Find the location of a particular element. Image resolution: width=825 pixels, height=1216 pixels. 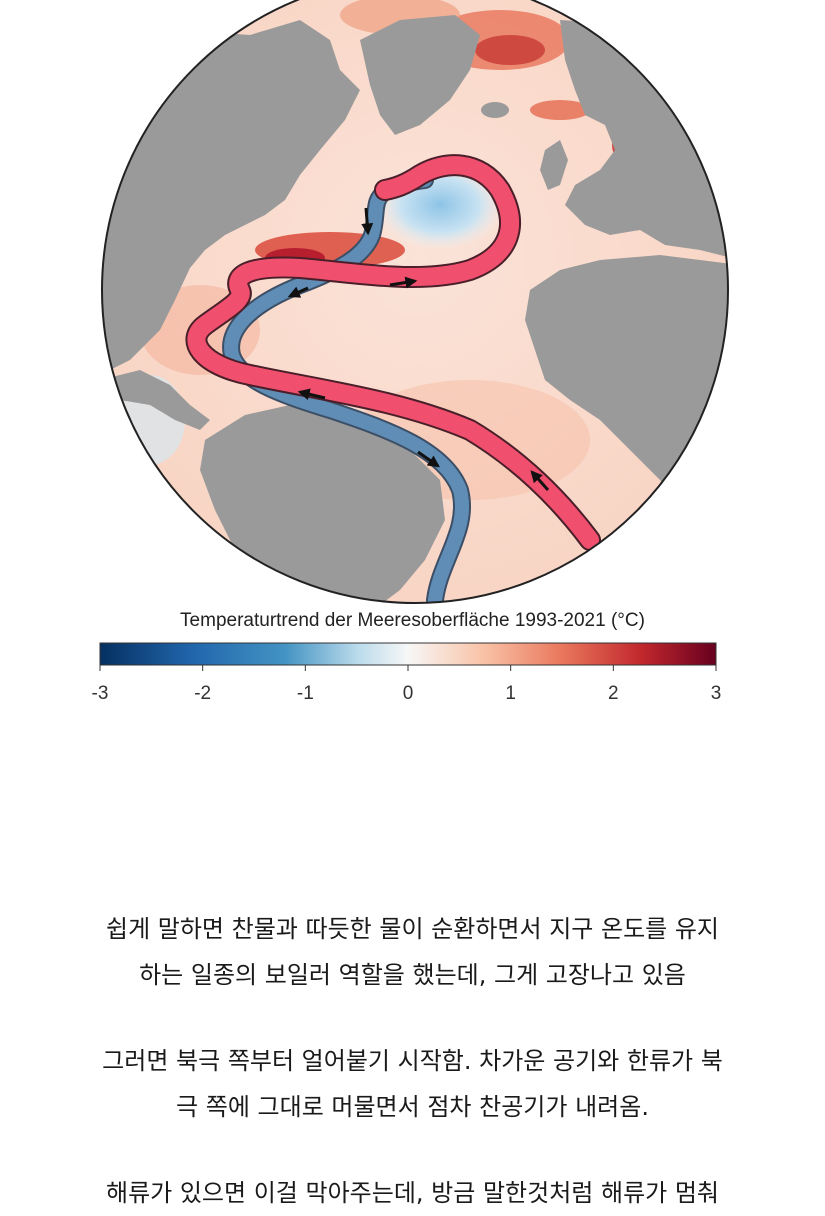

colorbar is located at coordinates (408, 656).